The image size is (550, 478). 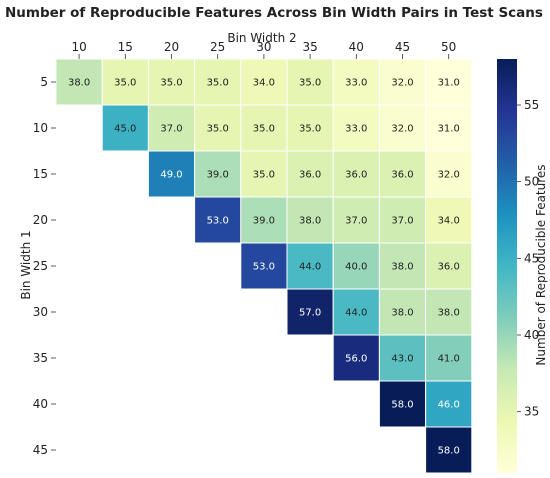 What do you see at coordinates (40, 128) in the screenshot?
I see `y-tick-label: 10` at bounding box center [40, 128].